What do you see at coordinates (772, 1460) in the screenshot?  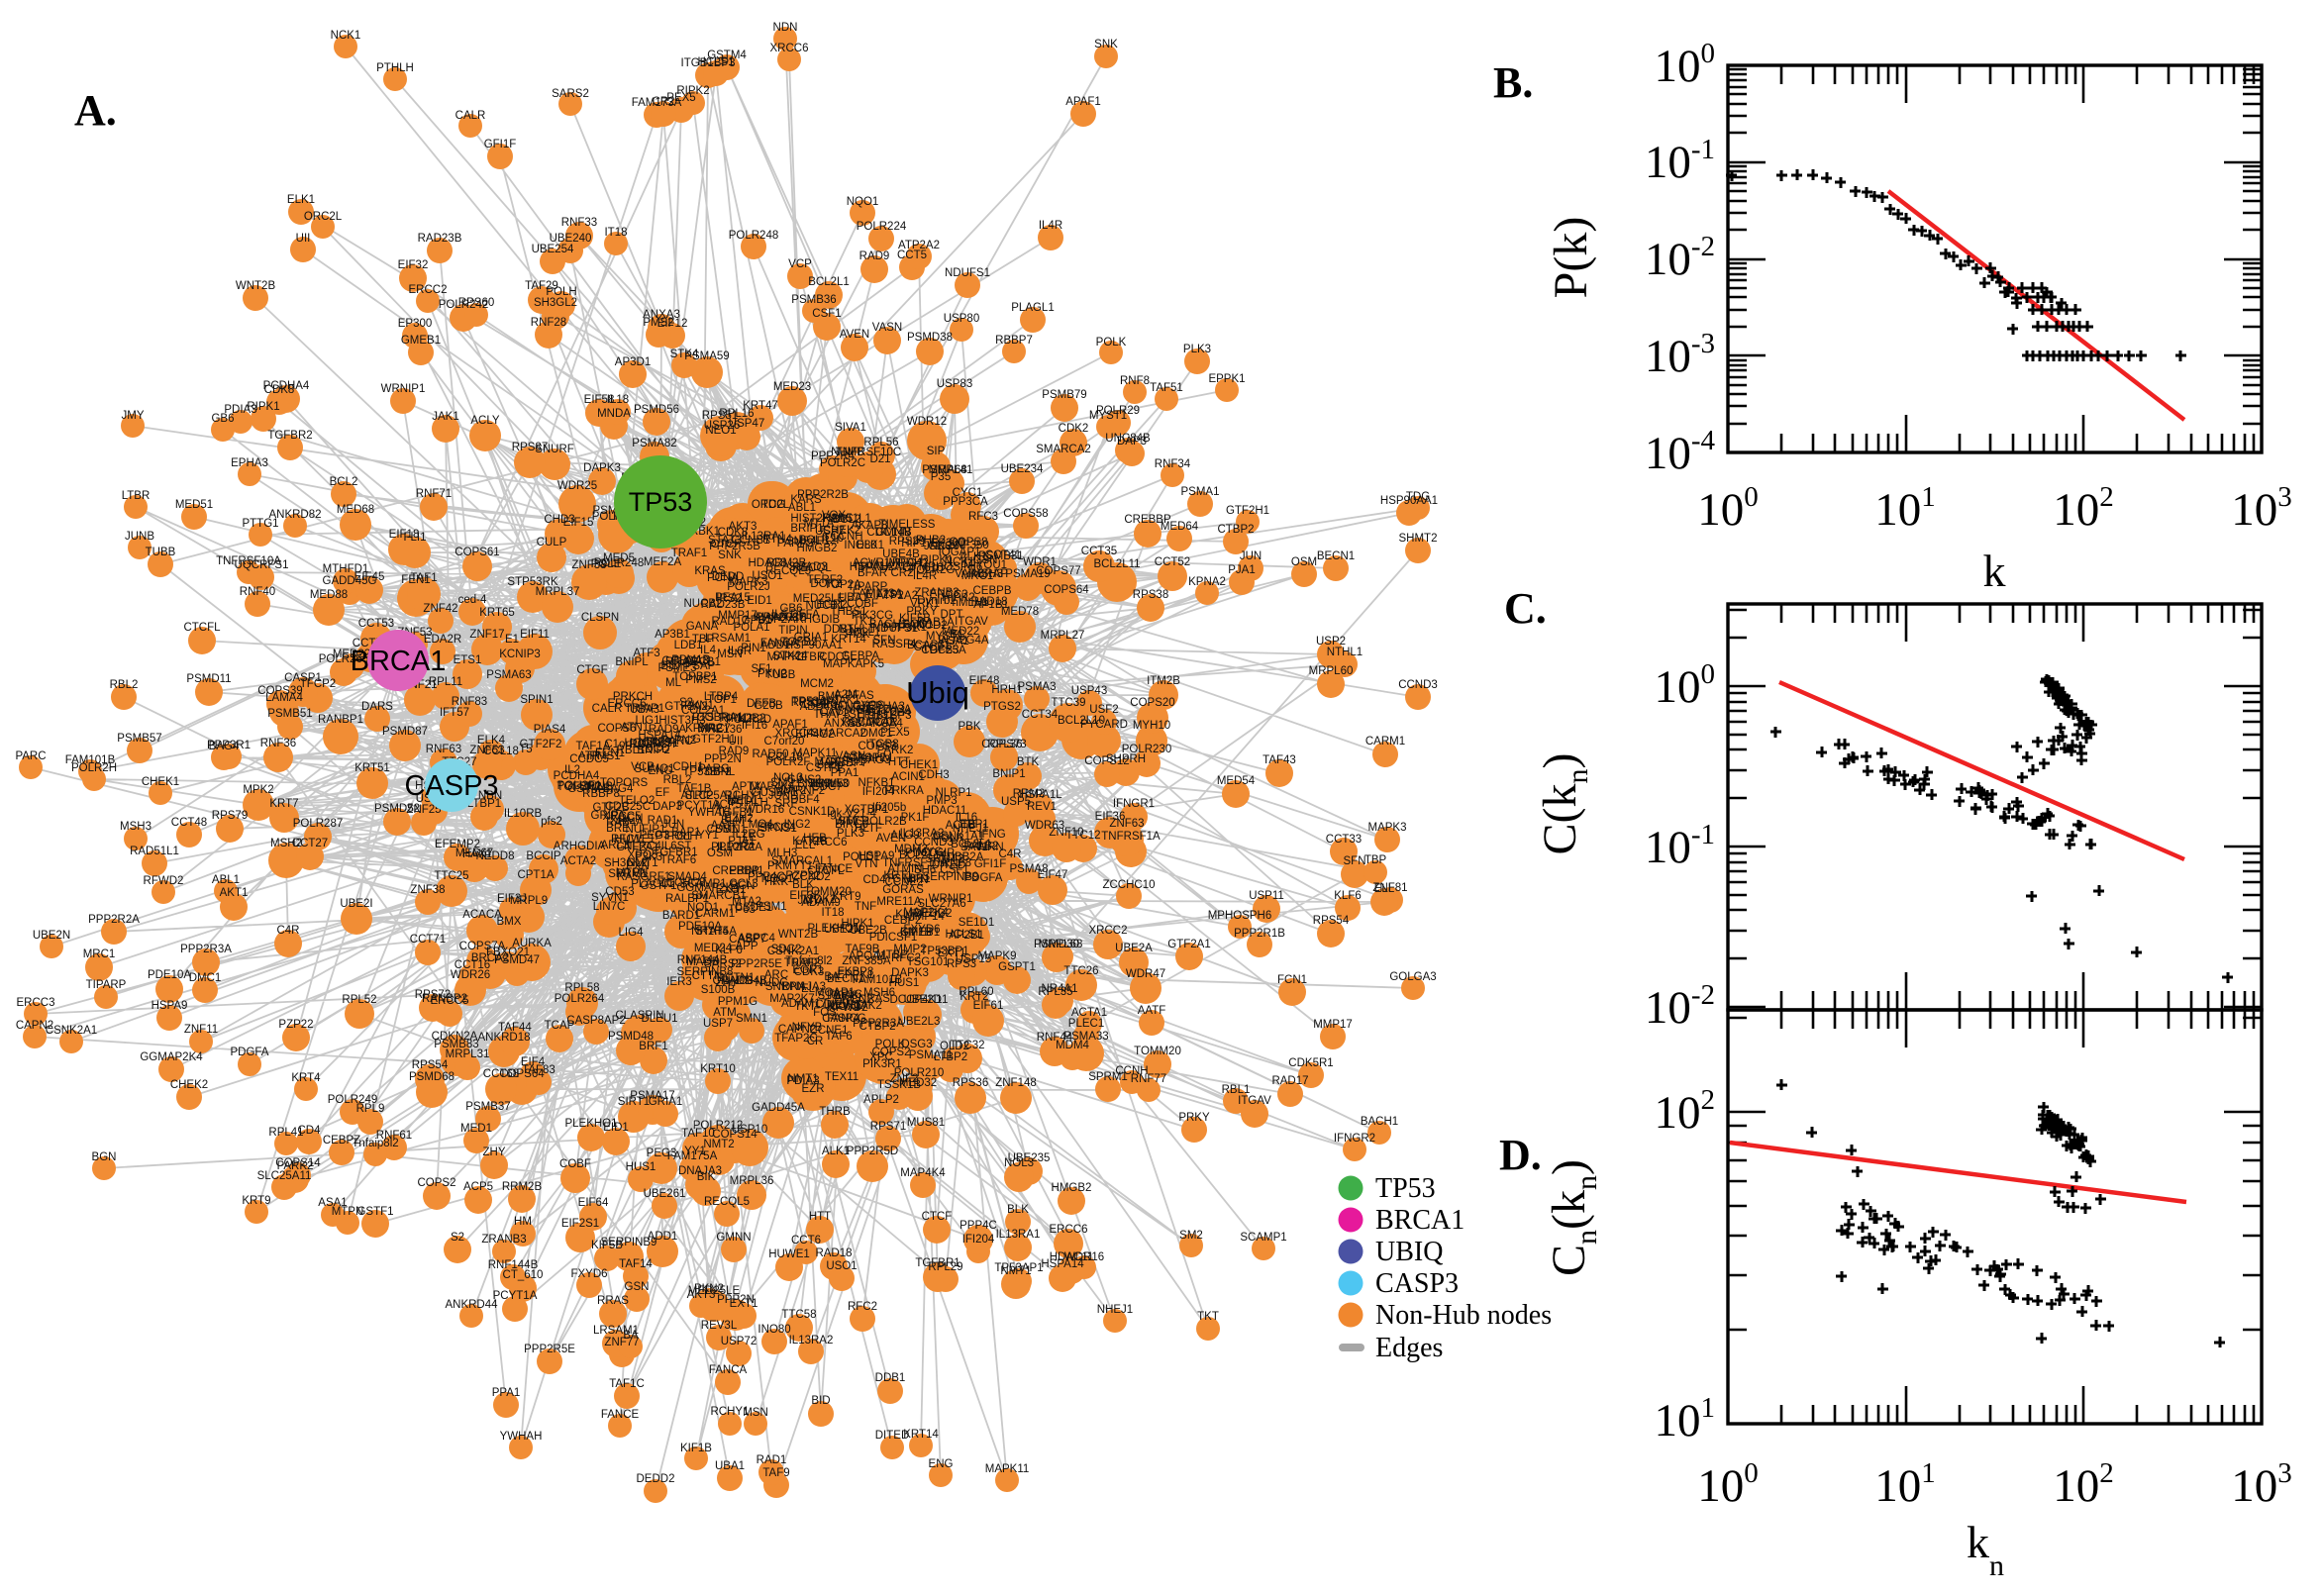 I see `svg-text: RAD1` at bounding box center [772, 1460].